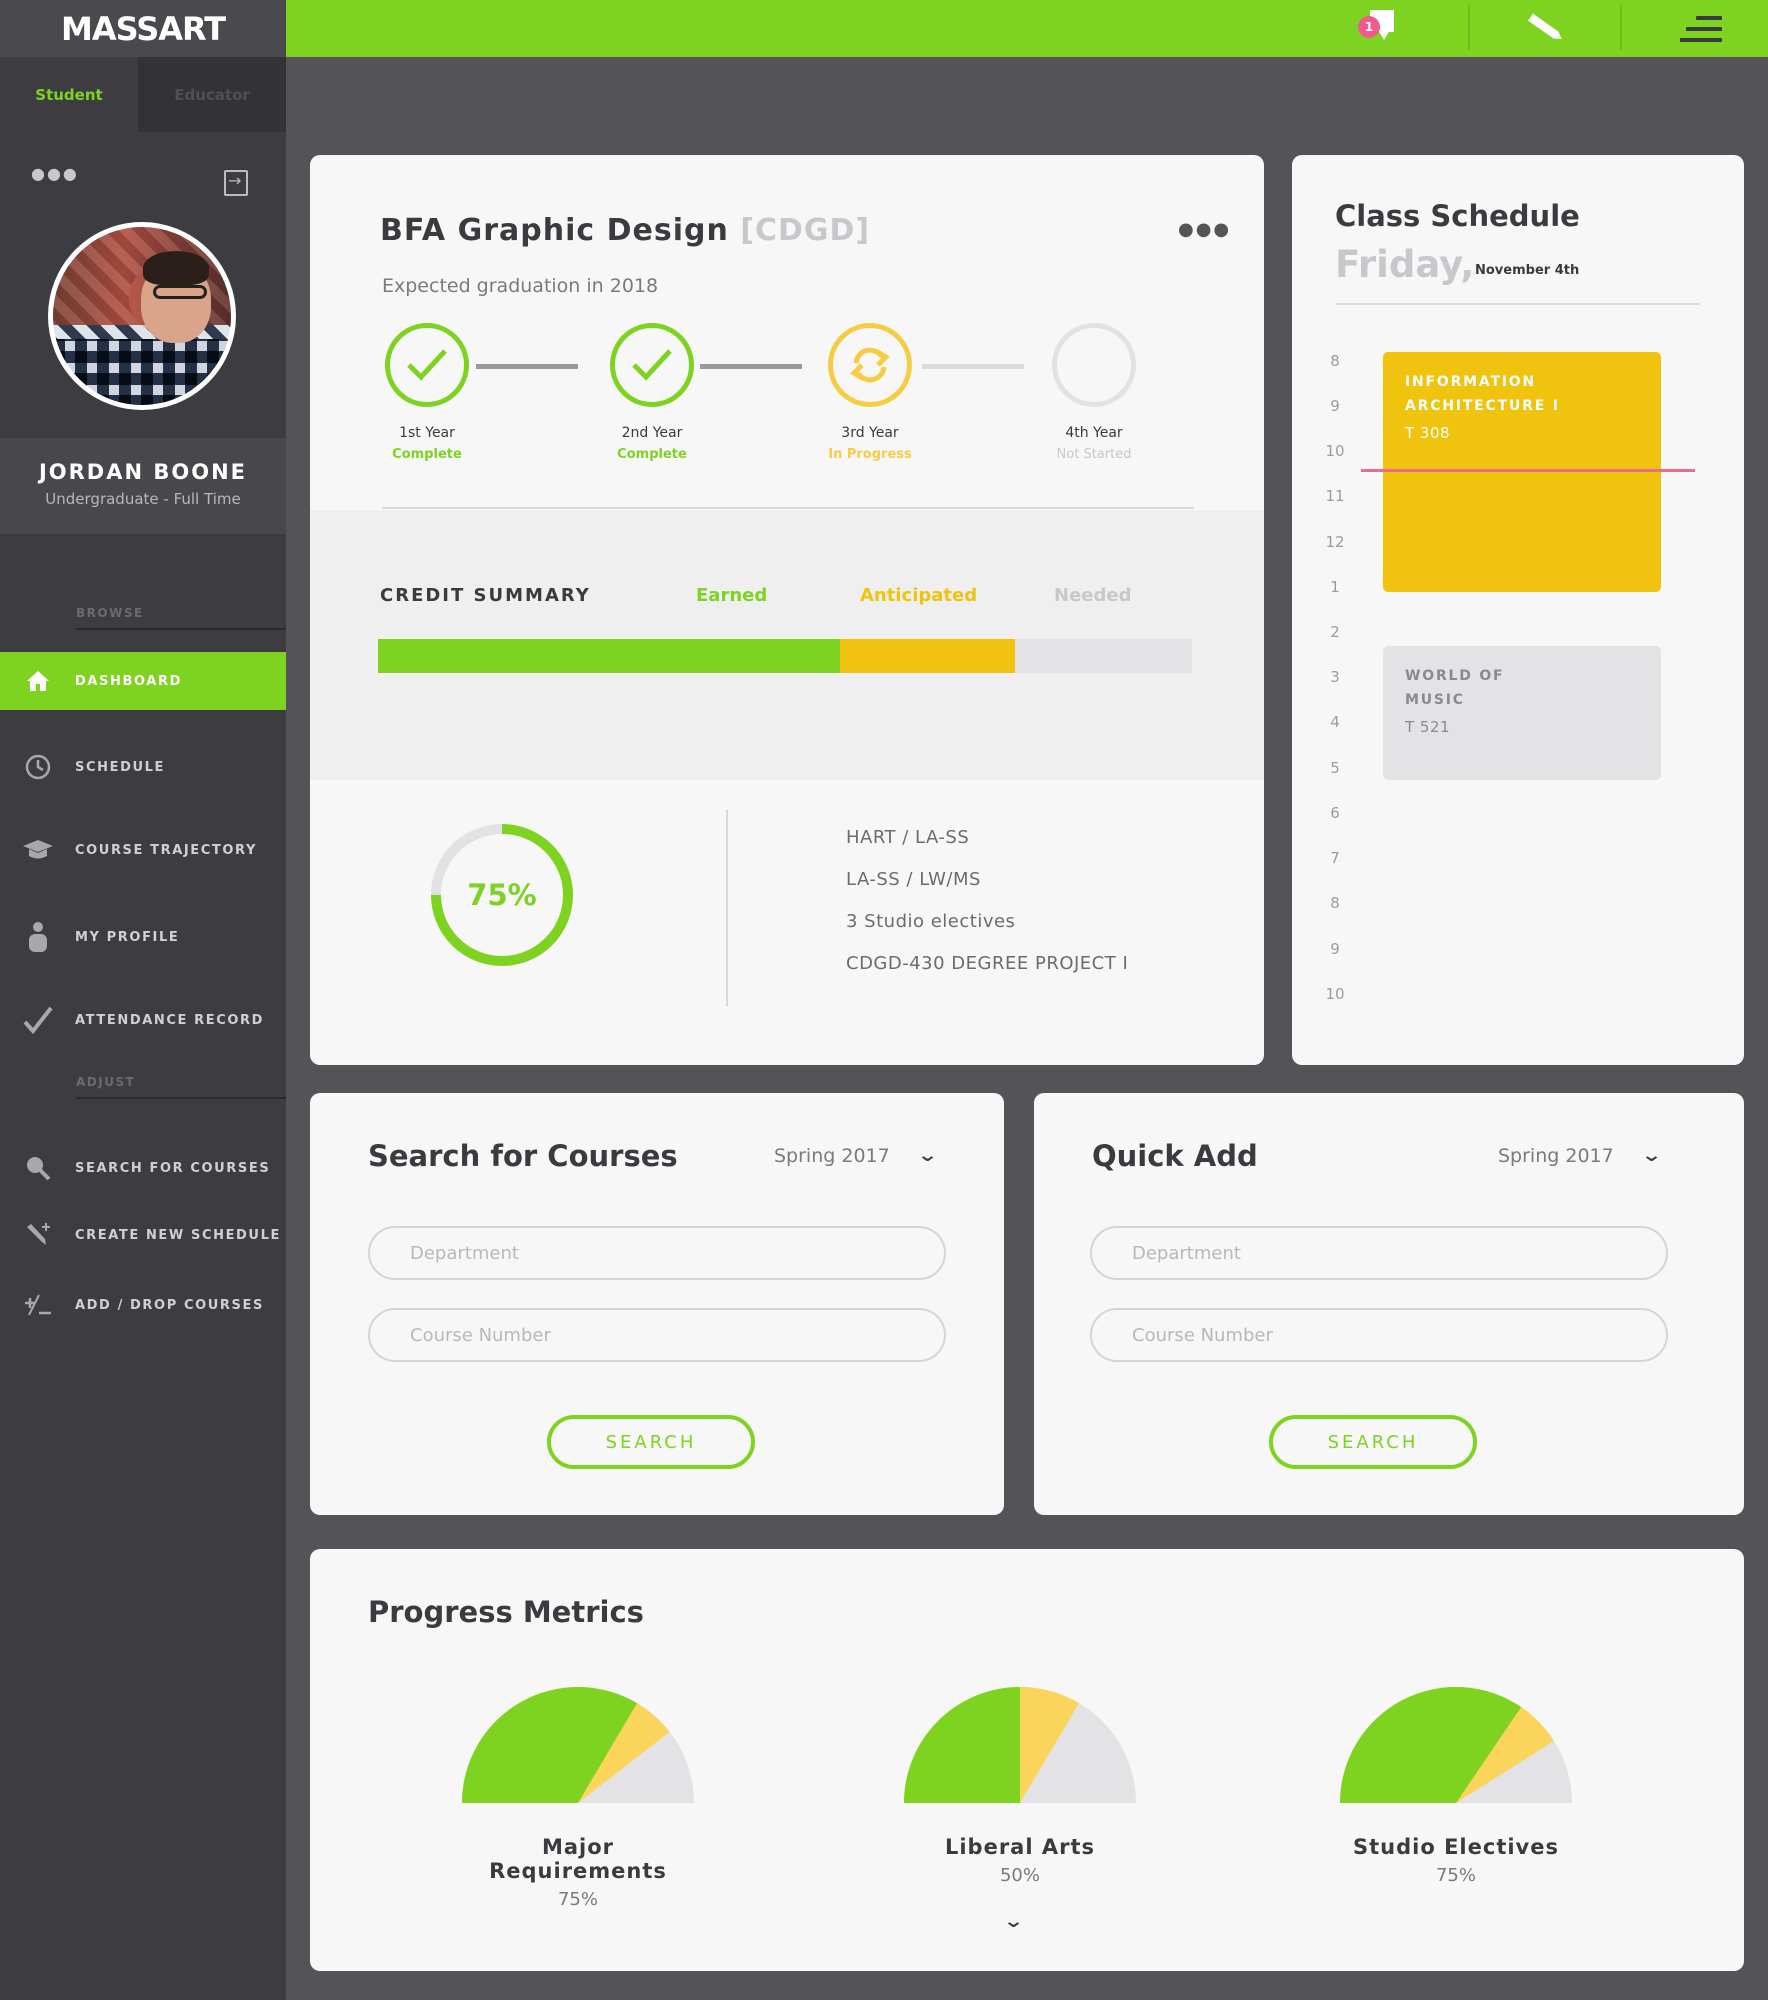  I want to click on sidebar-item-label: ATTENDANCE RECORD, so click(170, 1020).